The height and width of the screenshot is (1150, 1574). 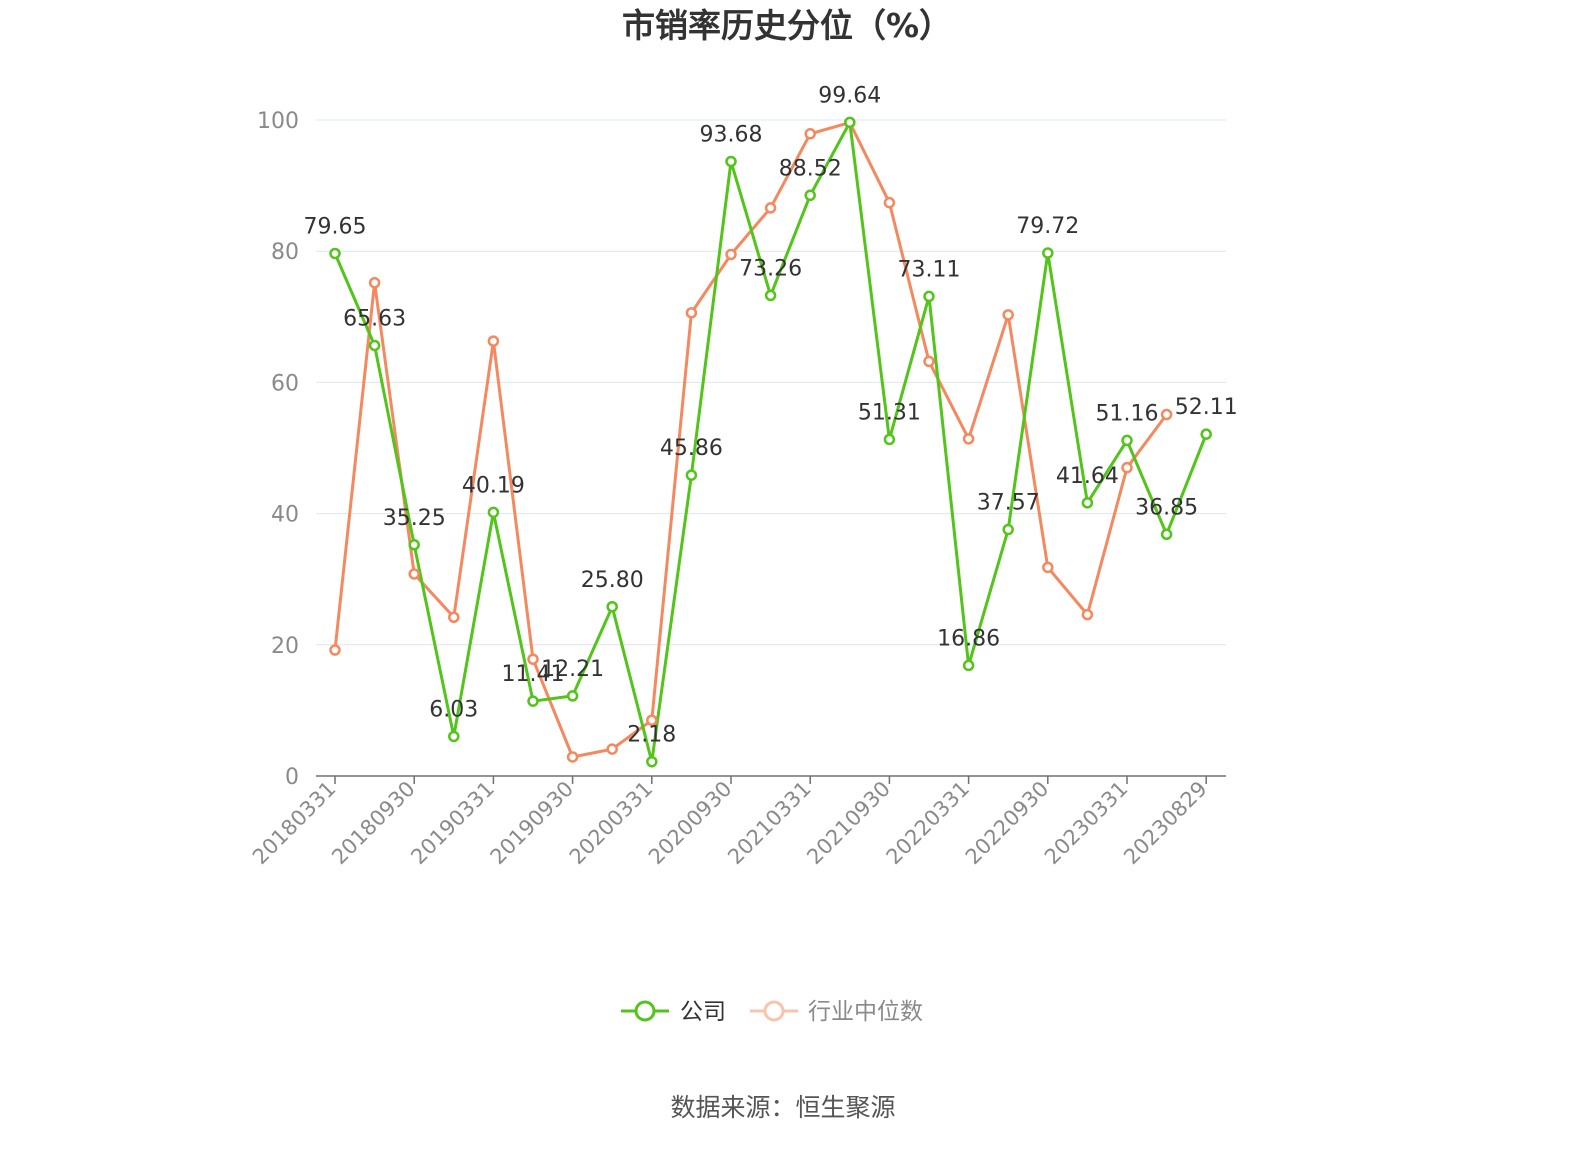 What do you see at coordinates (532, 823) in the screenshot?
I see `x-tick-label: 20190930` at bounding box center [532, 823].